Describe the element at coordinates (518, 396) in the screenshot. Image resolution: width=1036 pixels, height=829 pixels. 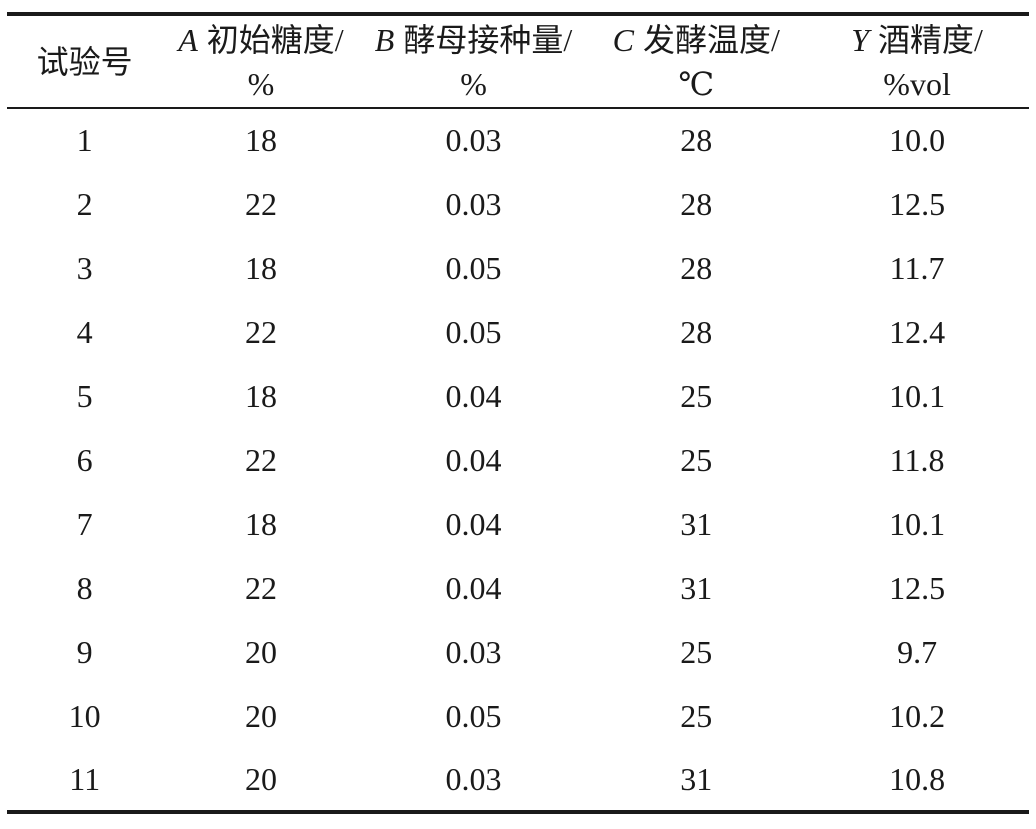
I see `table-row: 5 18 0.04 25 10.1` at that location.